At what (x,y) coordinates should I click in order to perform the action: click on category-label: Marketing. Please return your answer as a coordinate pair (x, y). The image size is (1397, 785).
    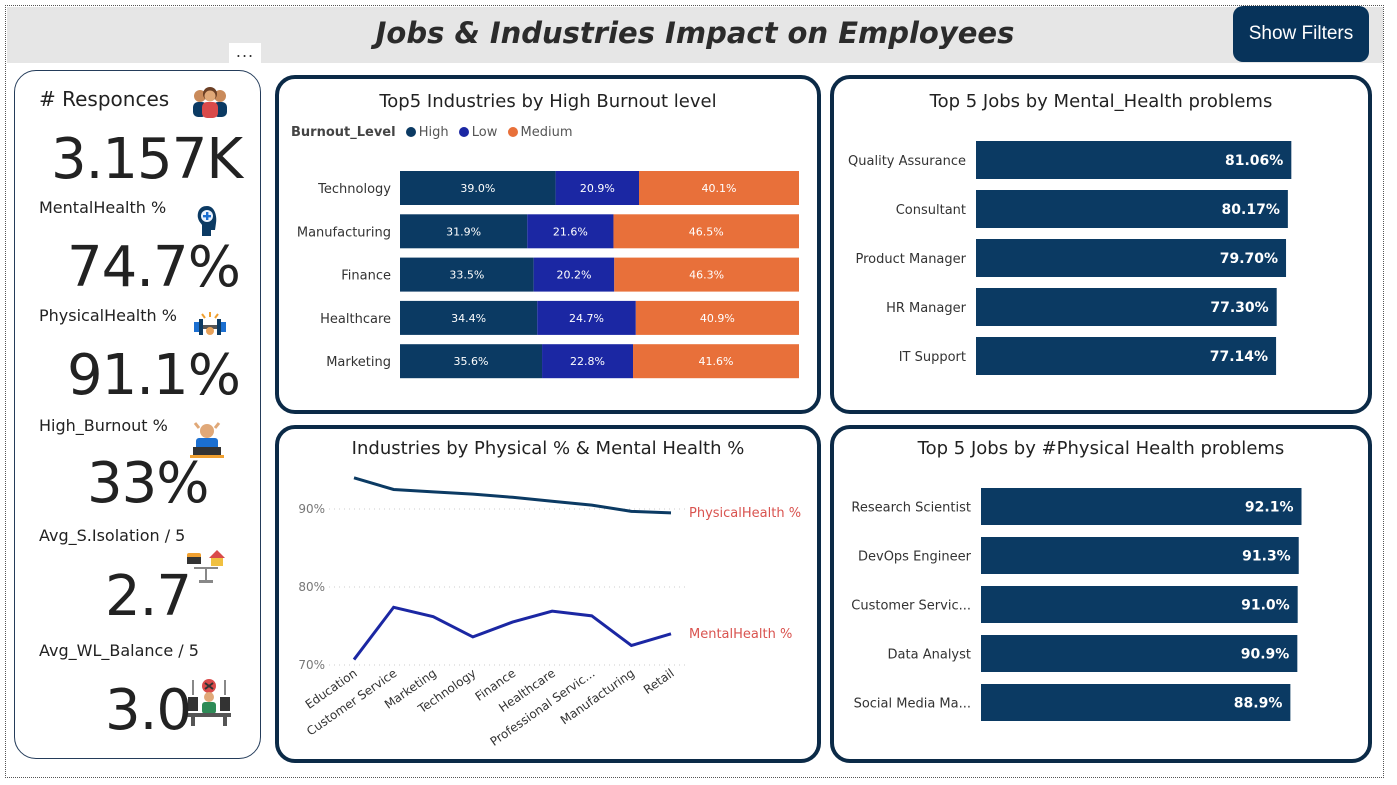
    Looking at the image, I should click on (358, 362).